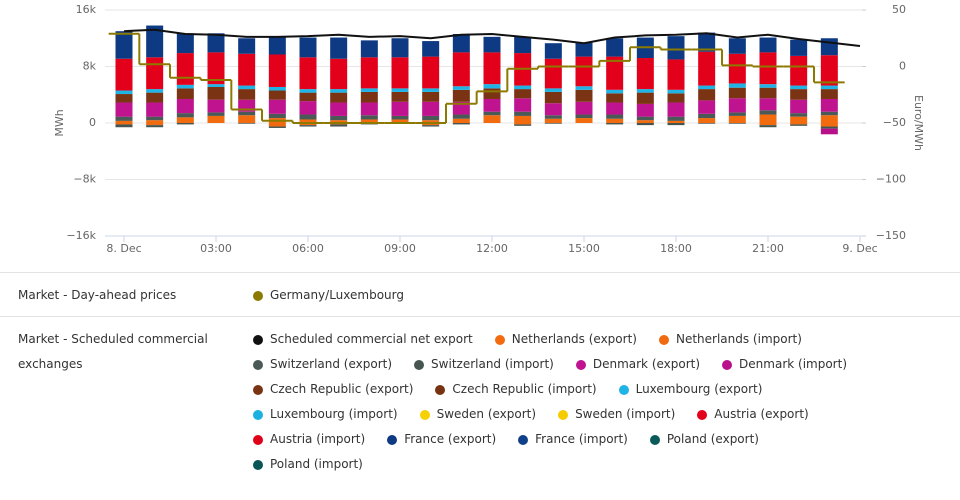 Image resolution: width=960 pixels, height=500 pixels. What do you see at coordinates (477, 414) in the screenshot?
I see `legend-item: Sweden (export)` at bounding box center [477, 414].